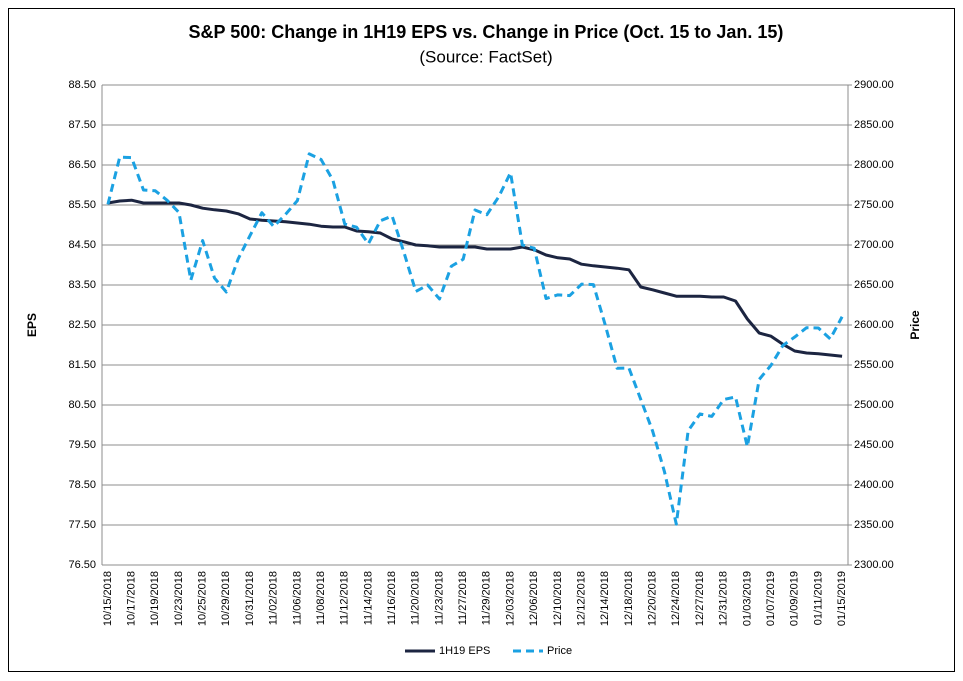  Describe the element at coordinates (874, 325) in the screenshot. I see `y2-tick-label: 2600.00` at that location.